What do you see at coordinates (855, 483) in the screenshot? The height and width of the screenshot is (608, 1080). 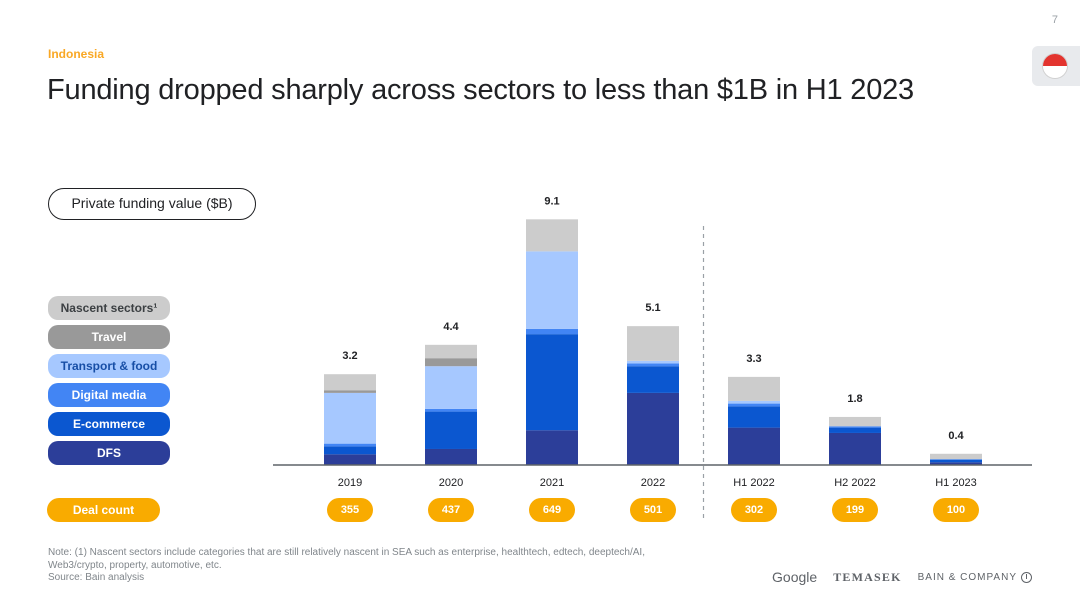 I see `x-tick-label: H2 2022` at bounding box center [855, 483].